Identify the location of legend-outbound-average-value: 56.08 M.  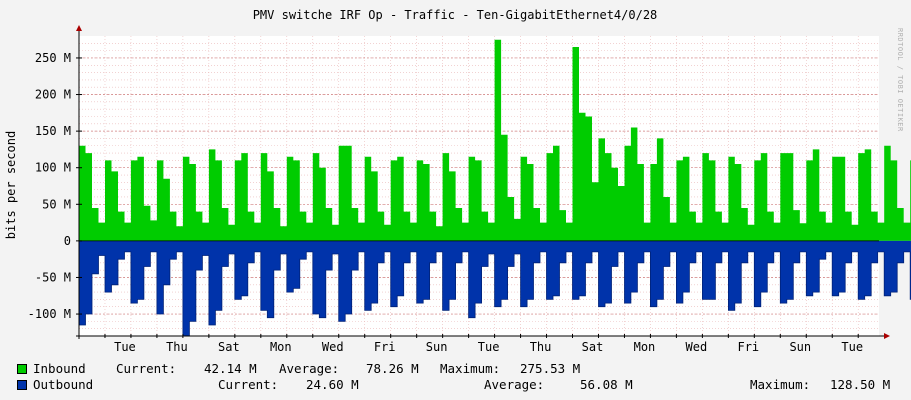
(606, 384).